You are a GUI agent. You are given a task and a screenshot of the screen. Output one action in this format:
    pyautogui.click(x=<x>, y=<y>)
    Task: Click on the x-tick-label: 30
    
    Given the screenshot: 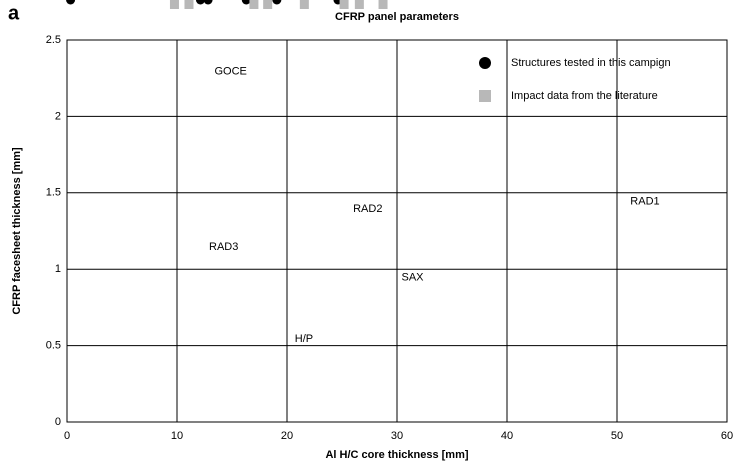 What is the action you would take?
    pyautogui.click(x=397, y=436)
    